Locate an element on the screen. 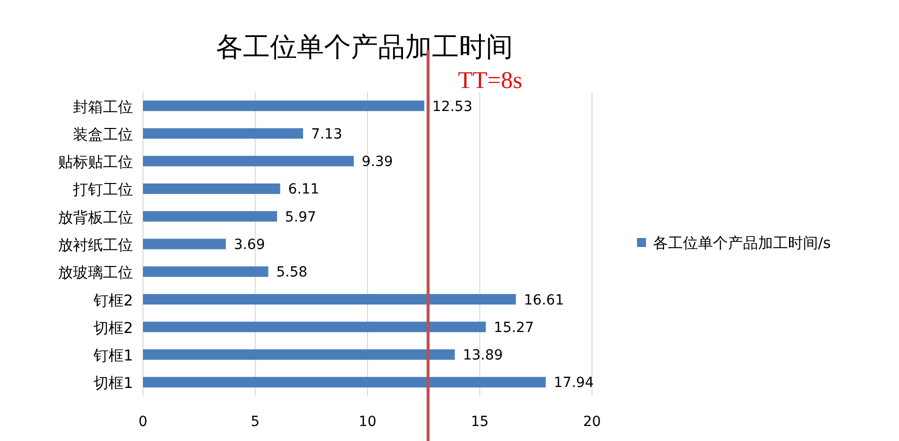  data-label: 13.89 is located at coordinates (482, 356).